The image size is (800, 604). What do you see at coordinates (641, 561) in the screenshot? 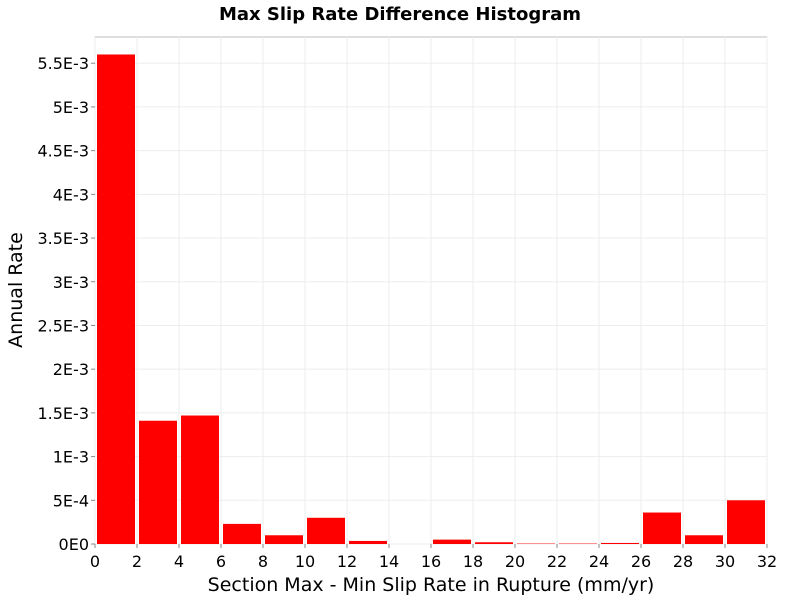
I see `x-tick-label: 26` at bounding box center [641, 561].